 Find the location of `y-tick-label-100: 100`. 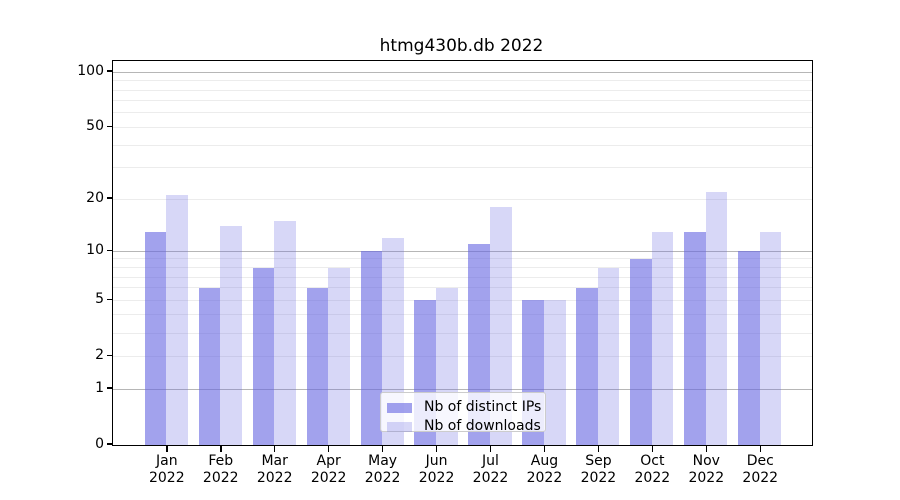

y-tick-label-100: 100 is located at coordinates (90, 70).